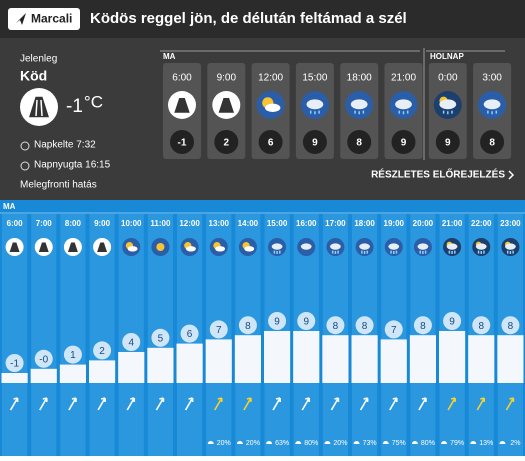  I want to click on hour-label: 14:00, so click(248, 223).